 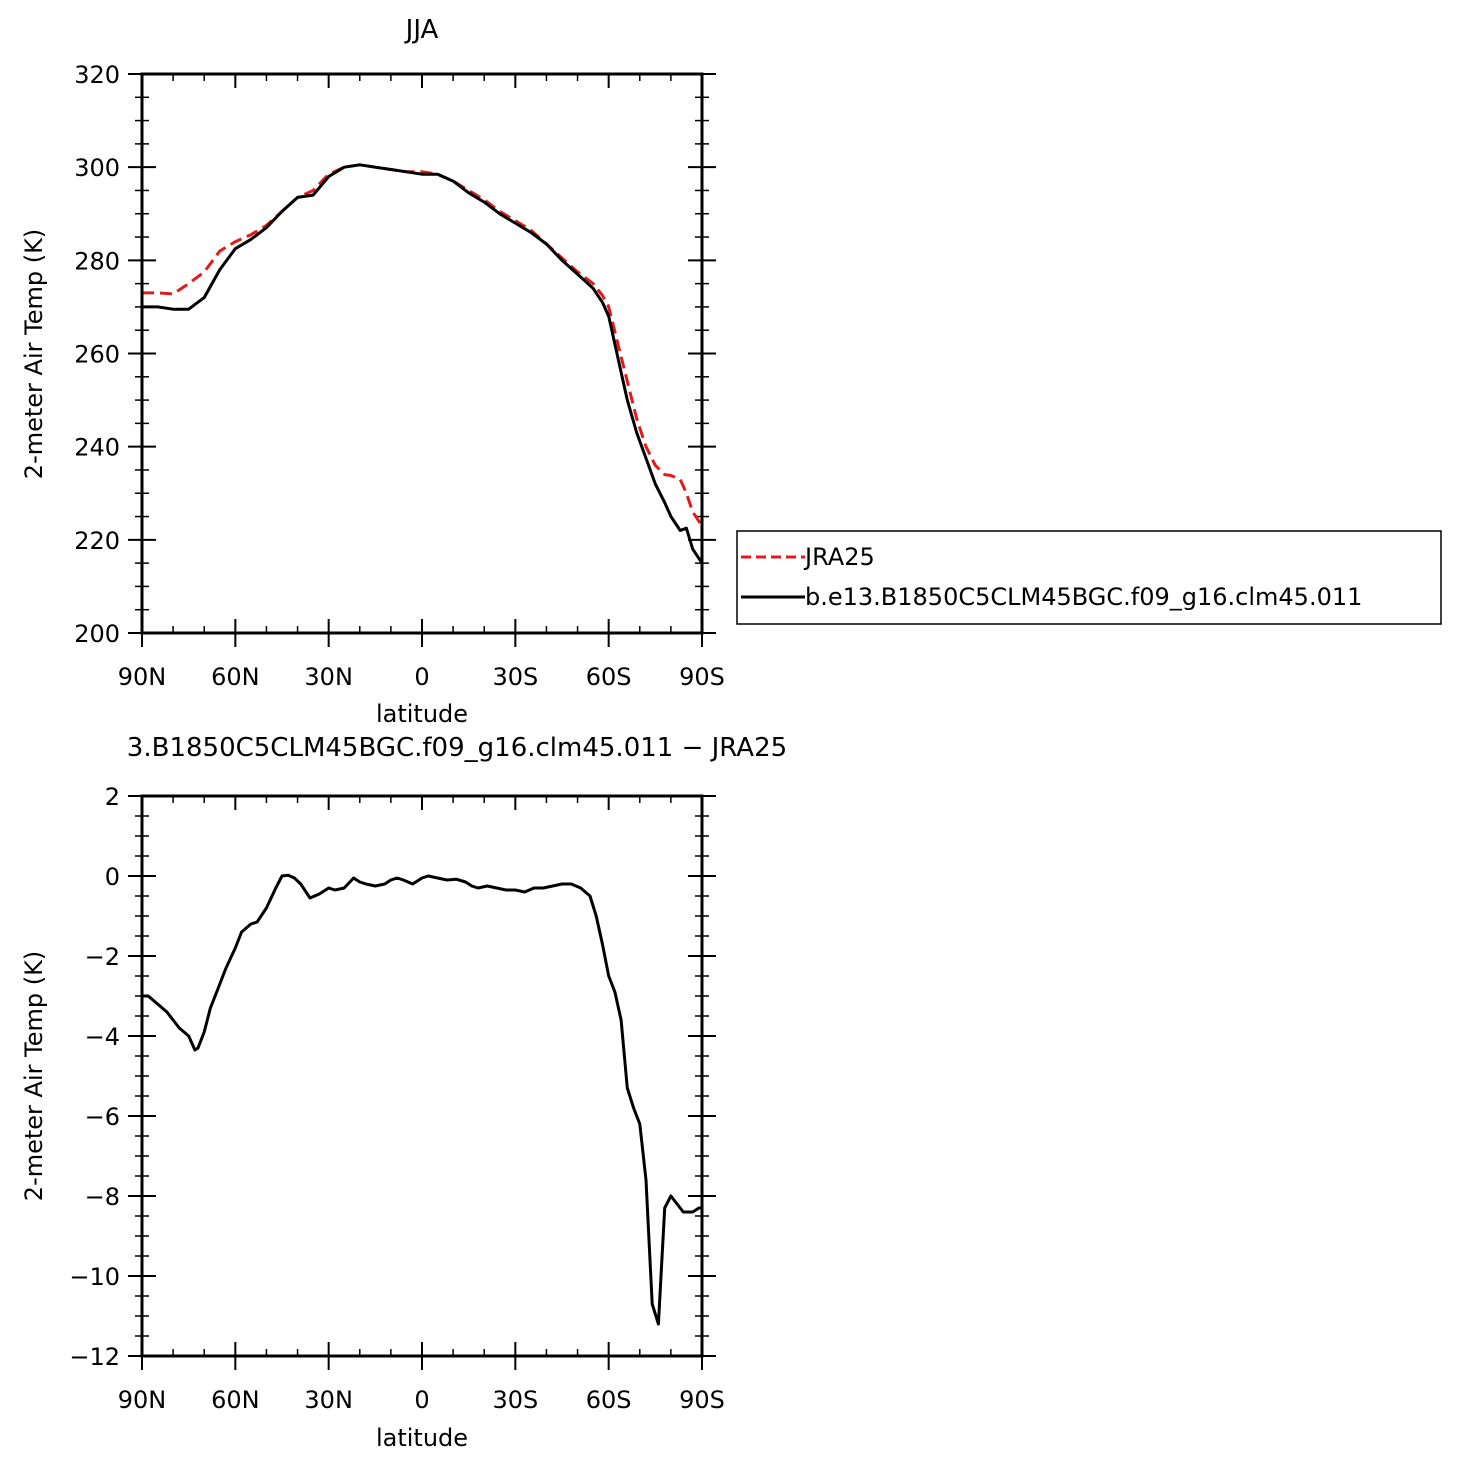 I want to click on bottom-y-tick-label: −10, so click(x=94, y=1277).